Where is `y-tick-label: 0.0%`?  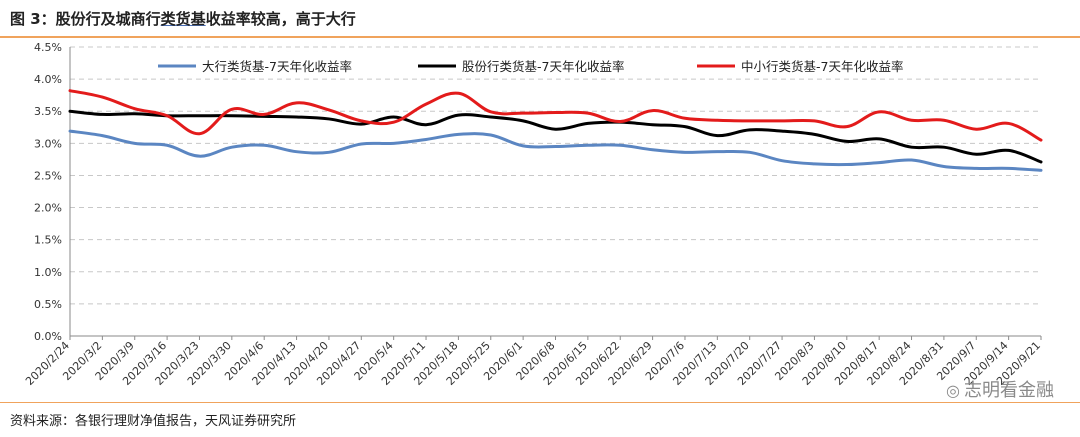 y-tick-label: 0.0% is located at coordinates (48, 336).